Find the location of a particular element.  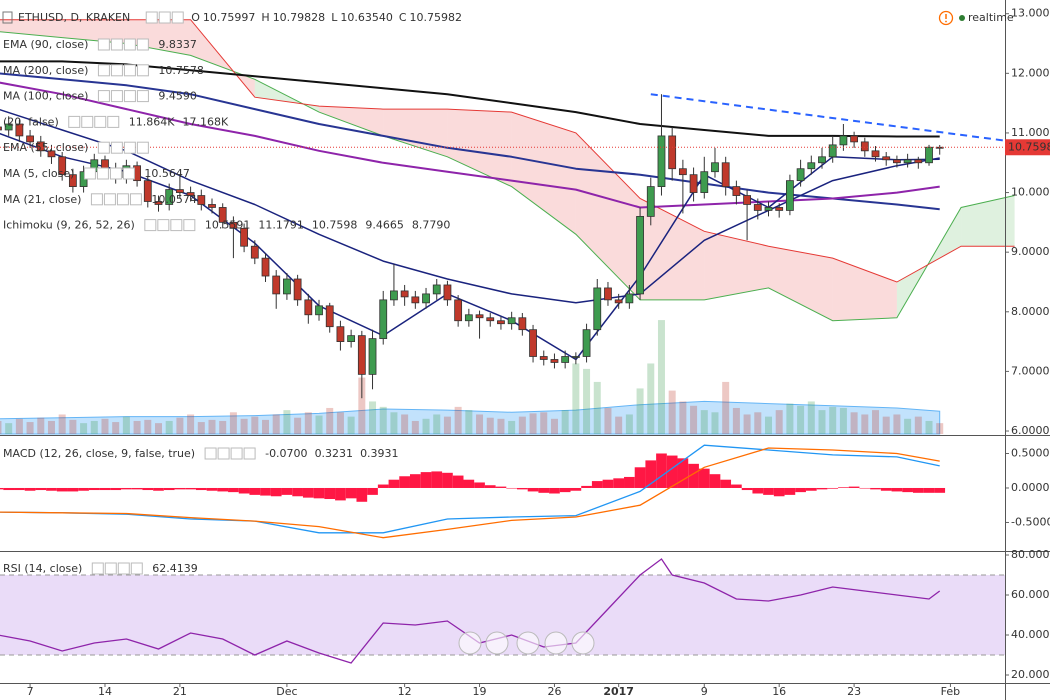

y-tick-label: 10.00000 is located at coordinates (1030, 192).